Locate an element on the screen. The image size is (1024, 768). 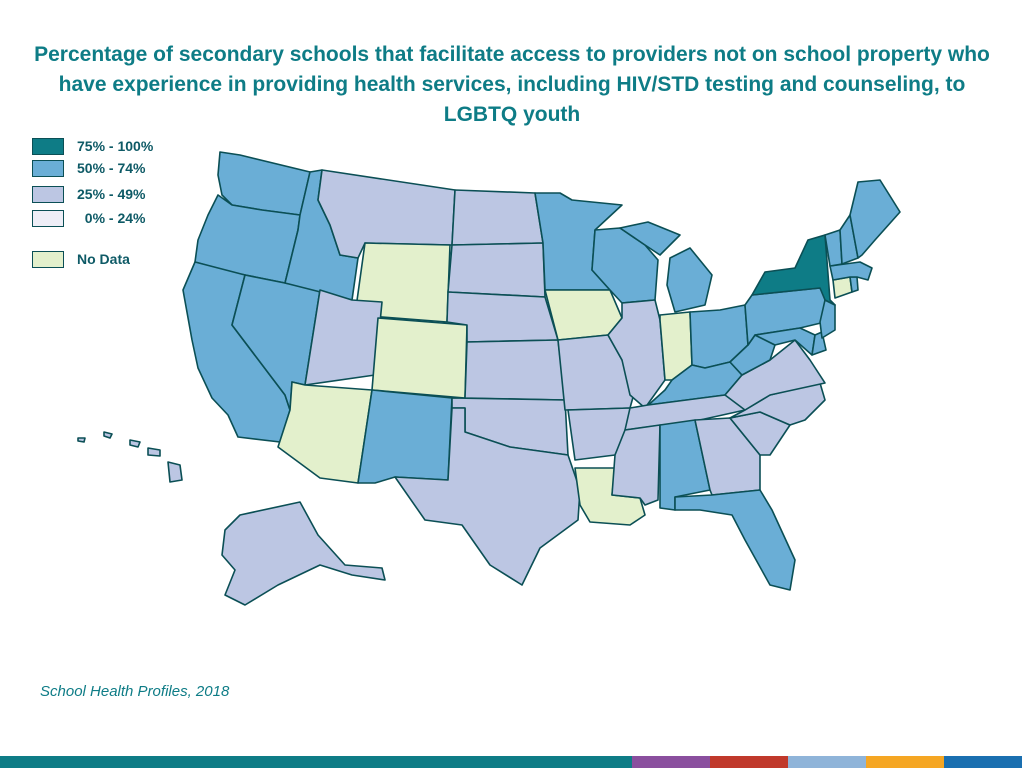
legend-item-0-24: 0% - 24% is located at coordinates (117, 219).